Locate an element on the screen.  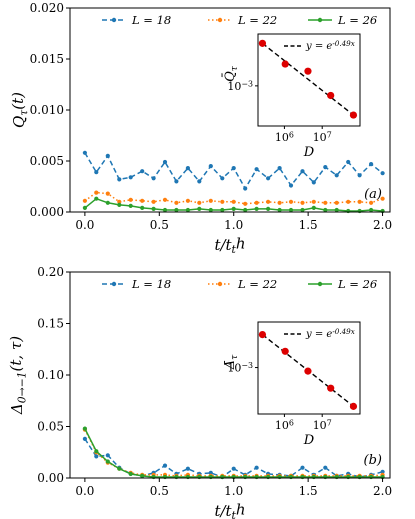
legend-label: L = 18 is located at coordinates (151, 284).